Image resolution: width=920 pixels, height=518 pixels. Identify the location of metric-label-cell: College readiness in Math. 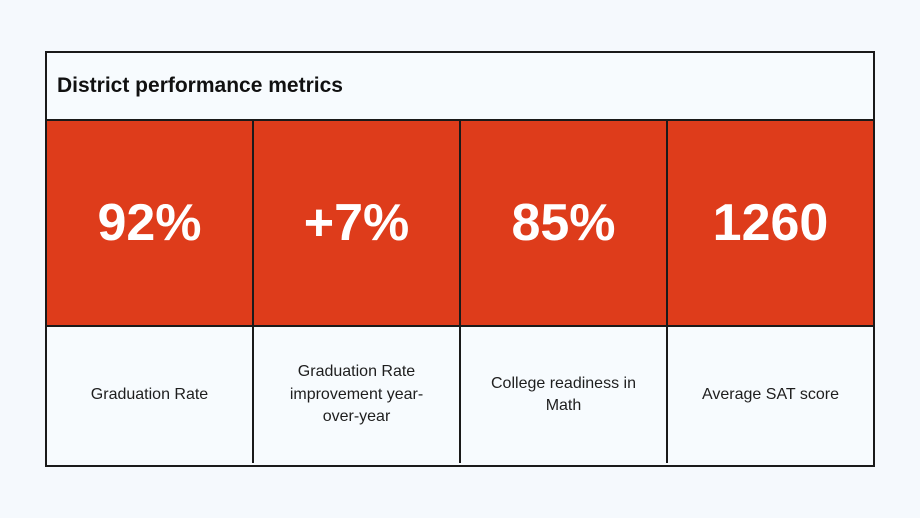
(564, 395).